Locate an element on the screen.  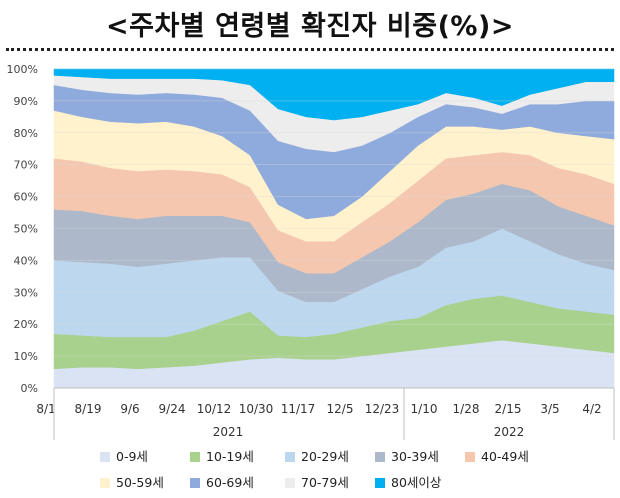
y-tick-label: 60% is located at coordinates (26, 197).